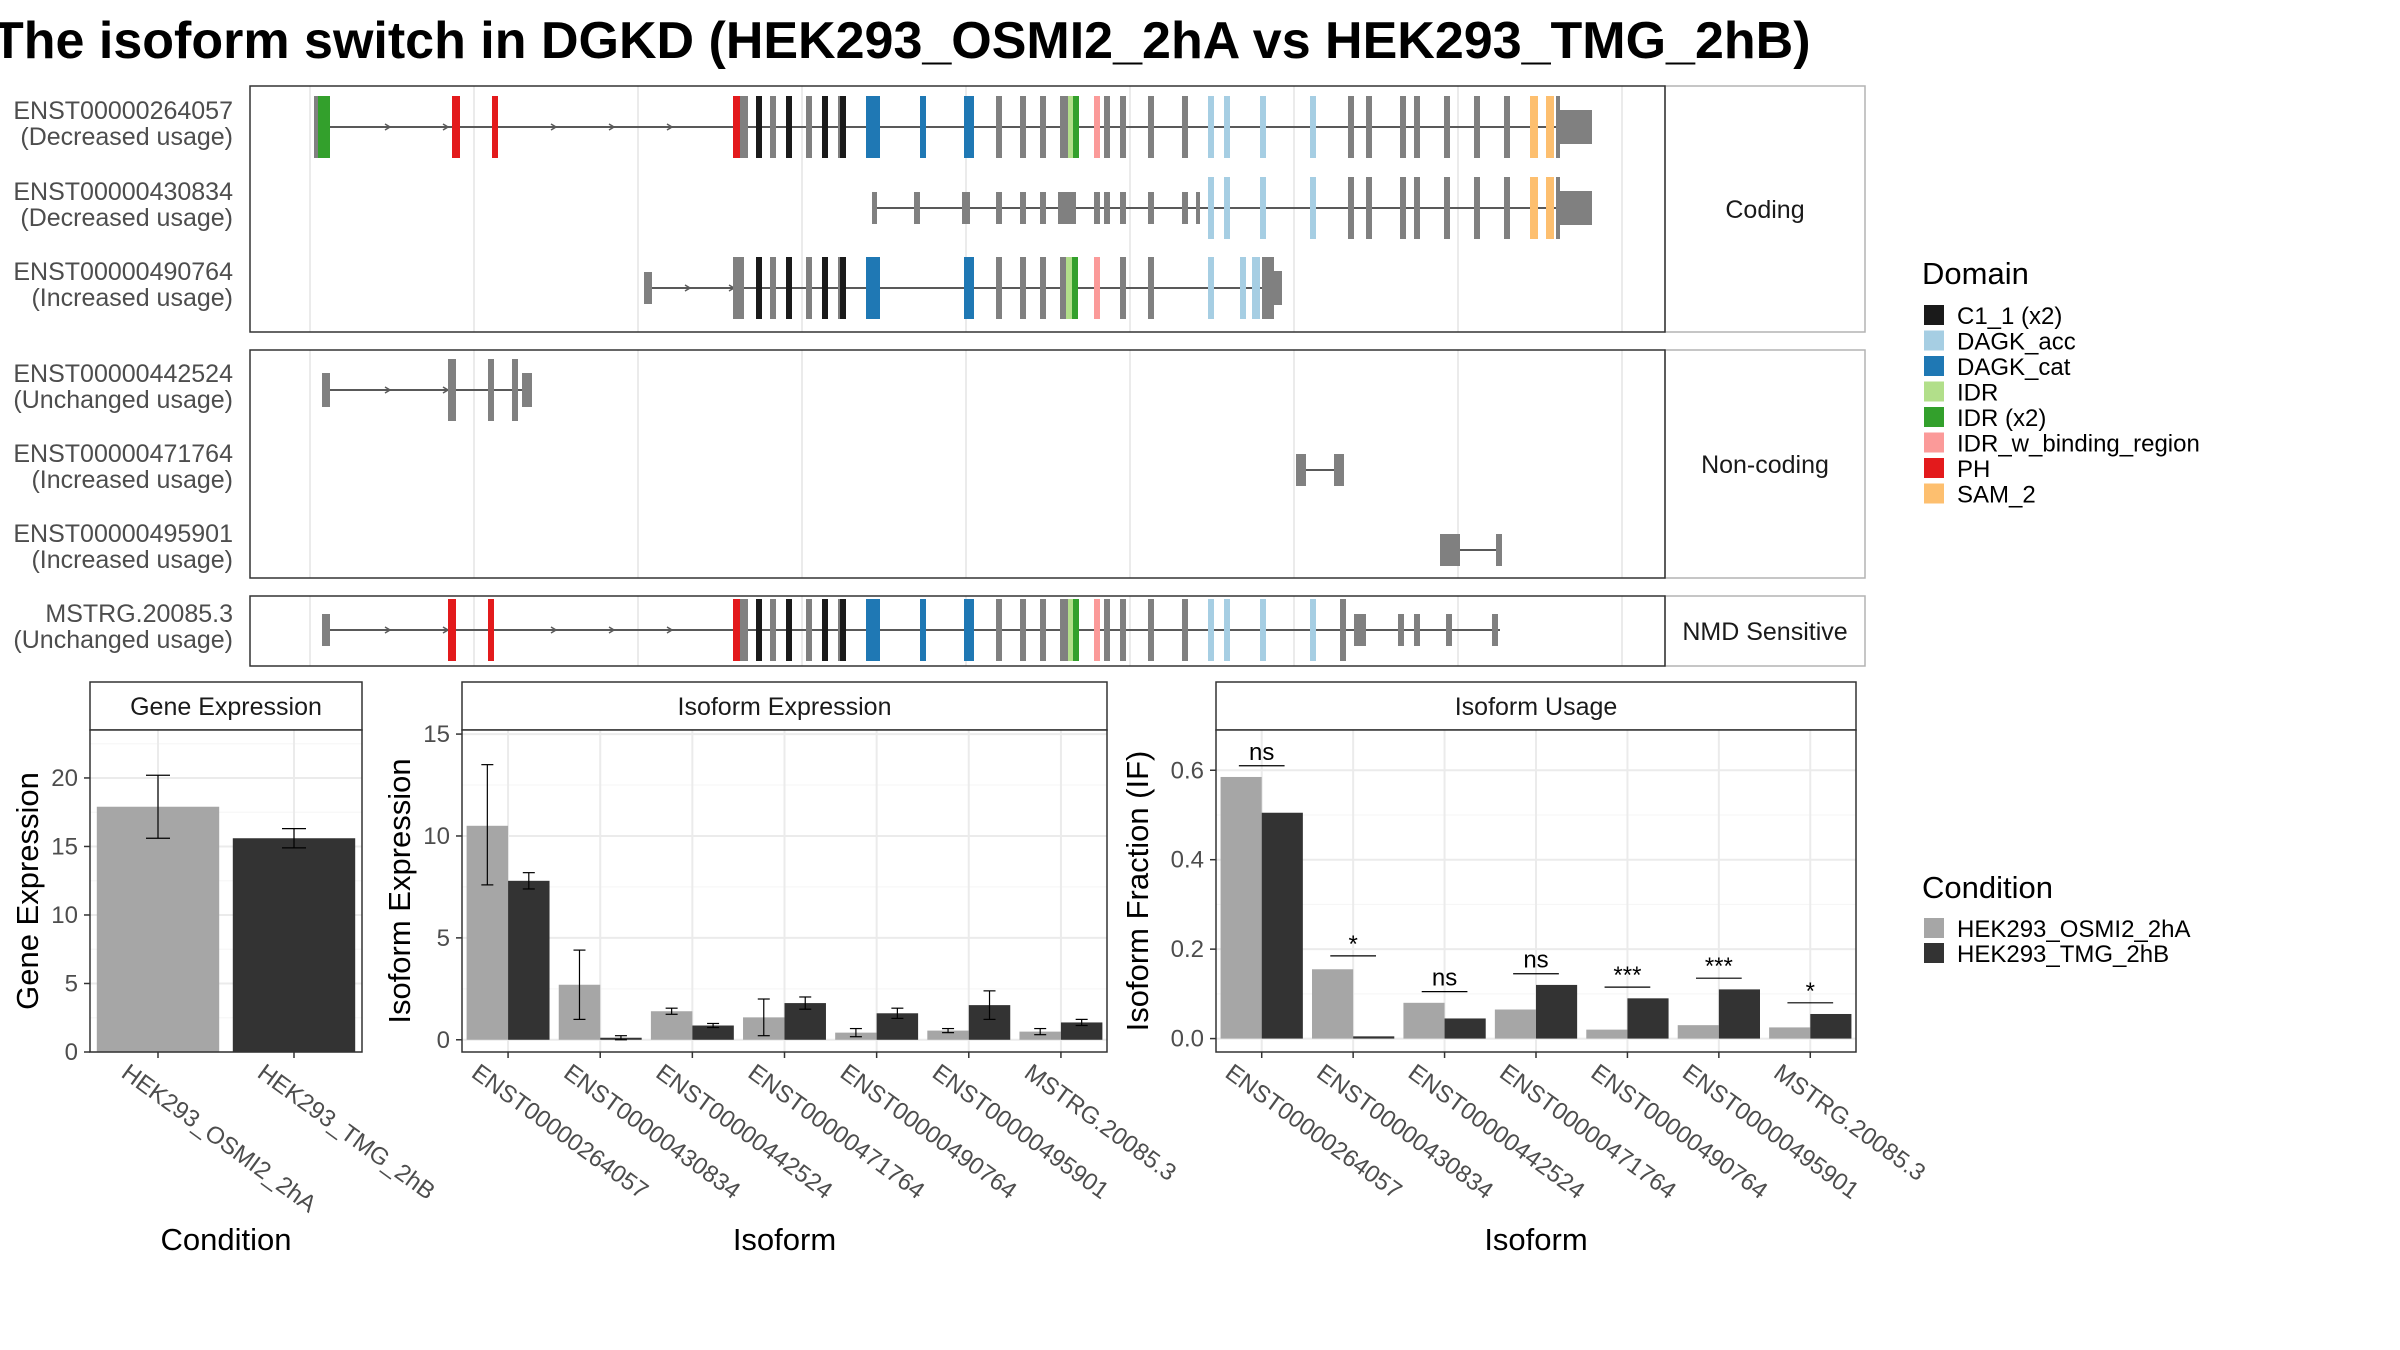  I want to click on chart-title: Isoform Expression, so click(785, 707).